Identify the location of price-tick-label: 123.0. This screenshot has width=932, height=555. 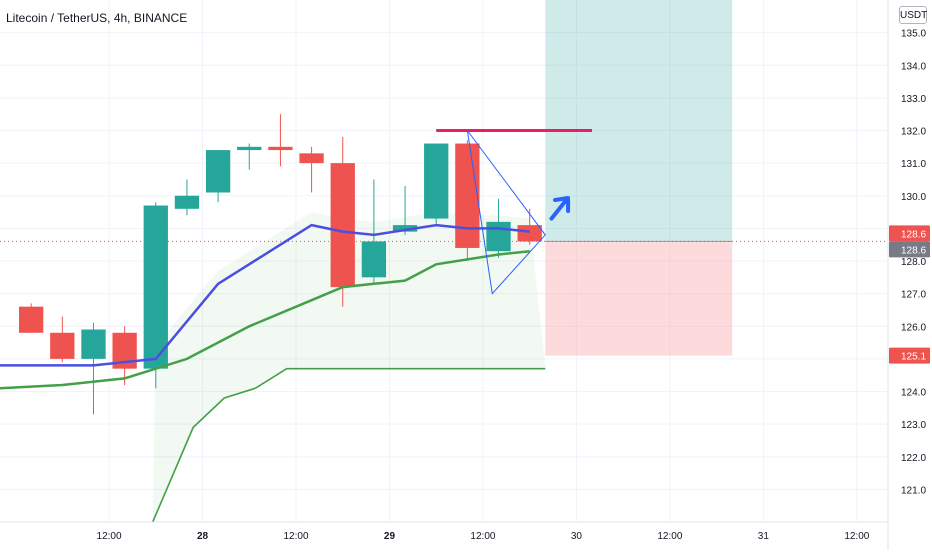
(913, 425).